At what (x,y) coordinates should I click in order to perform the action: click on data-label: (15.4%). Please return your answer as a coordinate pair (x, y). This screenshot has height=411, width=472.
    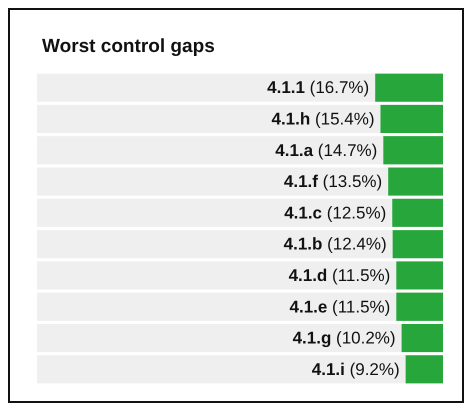
    Looking at the image, I should click on (342, 118).